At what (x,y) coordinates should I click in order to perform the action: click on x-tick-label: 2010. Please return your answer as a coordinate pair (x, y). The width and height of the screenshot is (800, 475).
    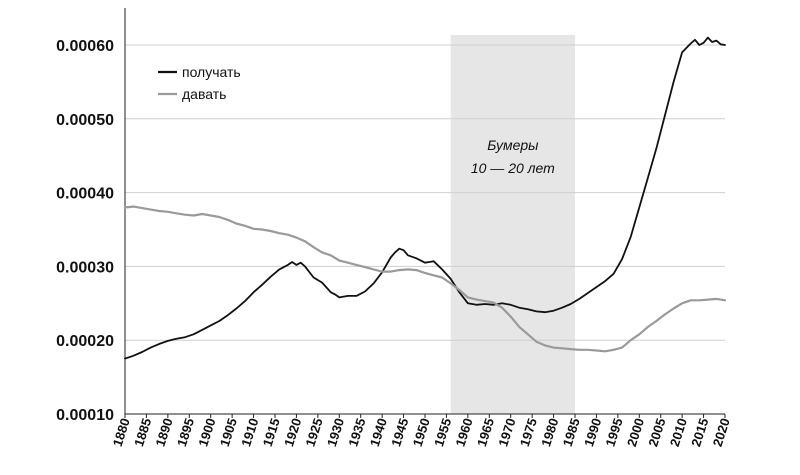
    Looking at the image, I should click on (678, 432).